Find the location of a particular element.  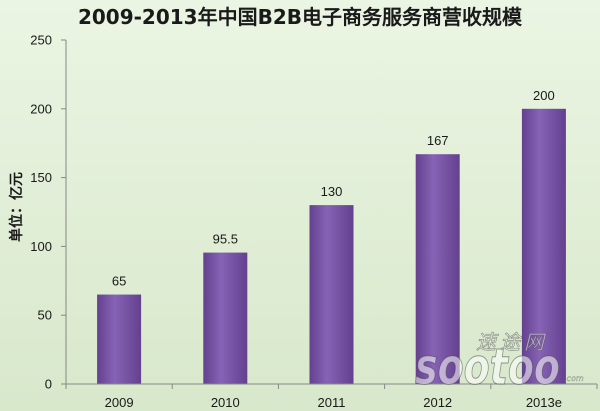

chart-title: 2009-2013年中国B2B电子商务服务商营收规模 is located at coordinates (300, 17).